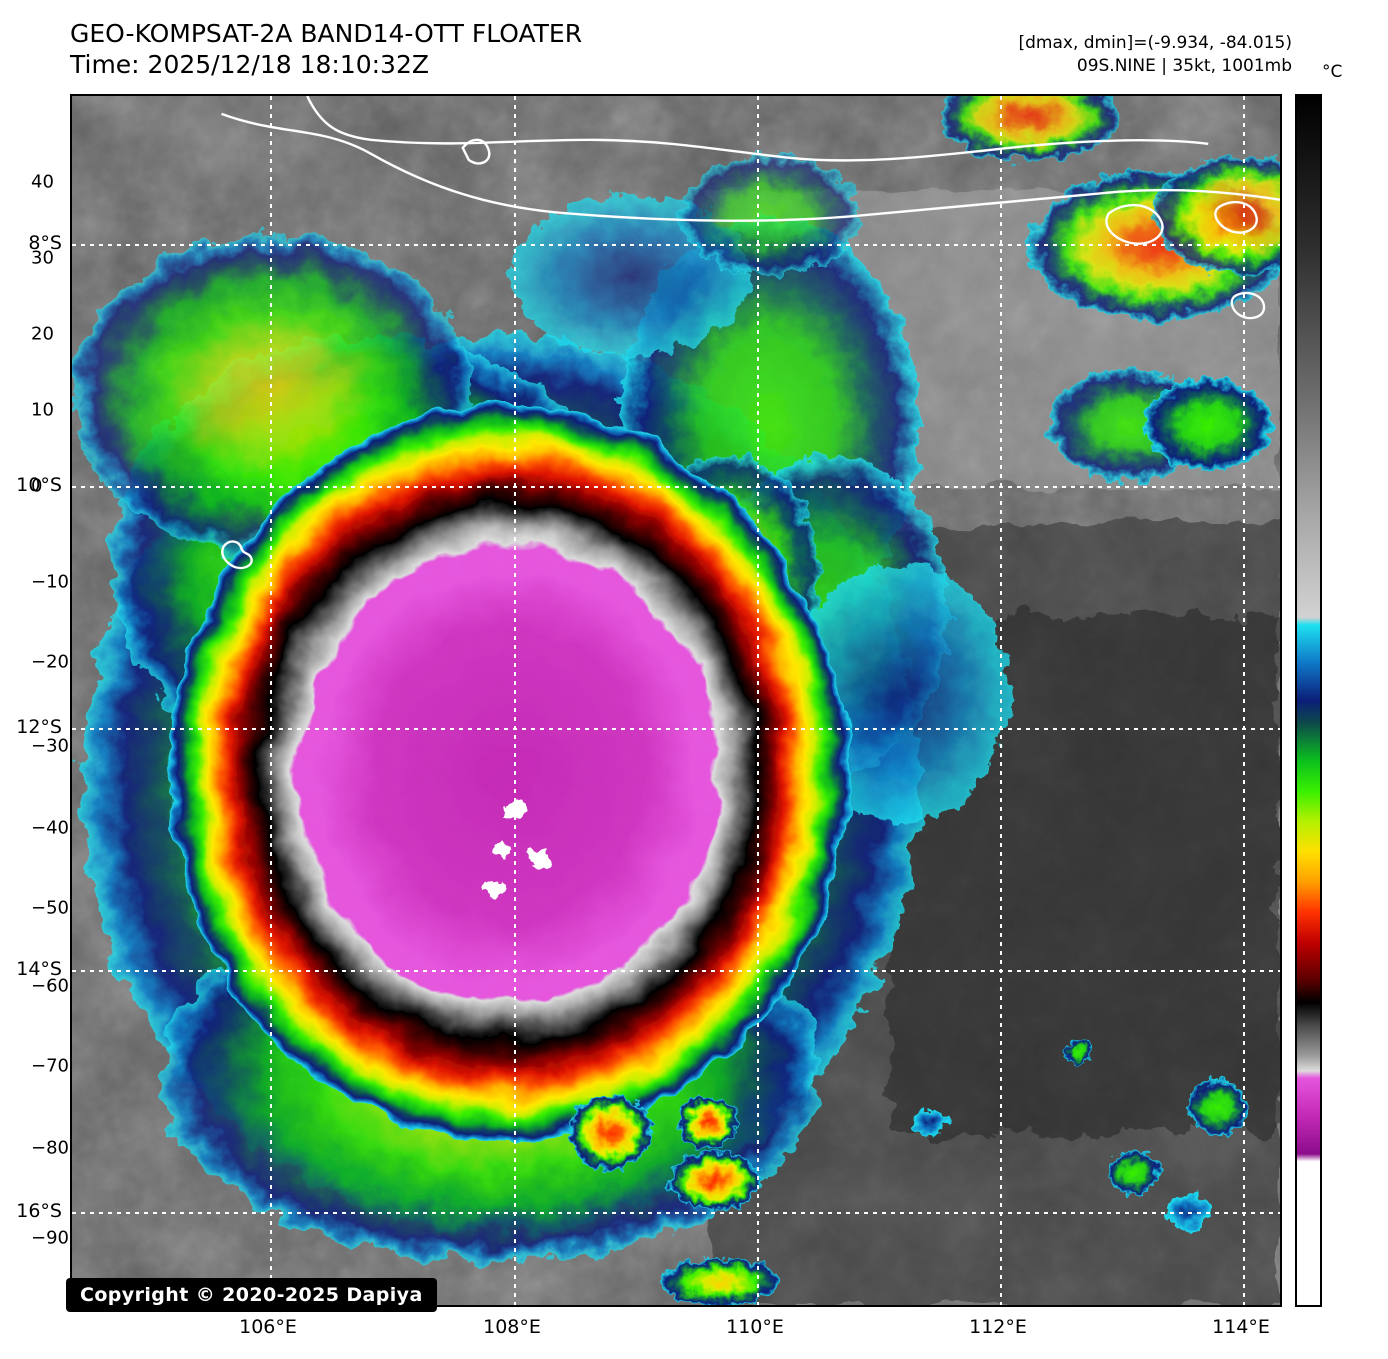 The image size is (1388, 1359). What do you see at coordinates (50, 908) in the screenshot?
I see `colorbar-tick-m50: −50` at bounding box center [50, 908].